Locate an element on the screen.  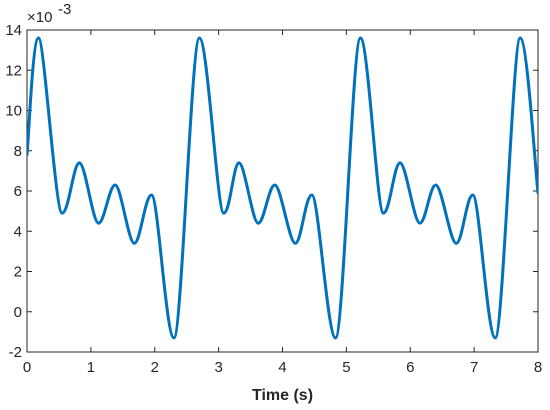
y-exponent-power: -3 is located at coordinates (64, 9).